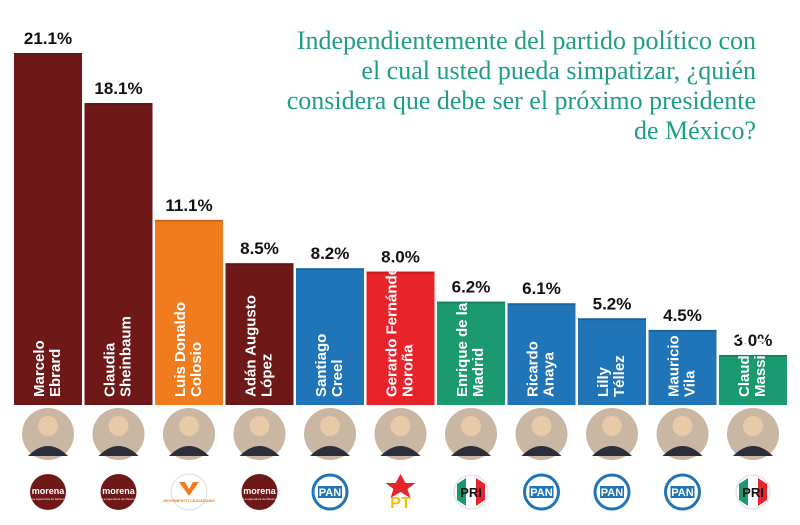  What do you see at coordinates (541, 288) in the screenshot?
I see `value-label: 6.1%` at bounding box center [541, 288].